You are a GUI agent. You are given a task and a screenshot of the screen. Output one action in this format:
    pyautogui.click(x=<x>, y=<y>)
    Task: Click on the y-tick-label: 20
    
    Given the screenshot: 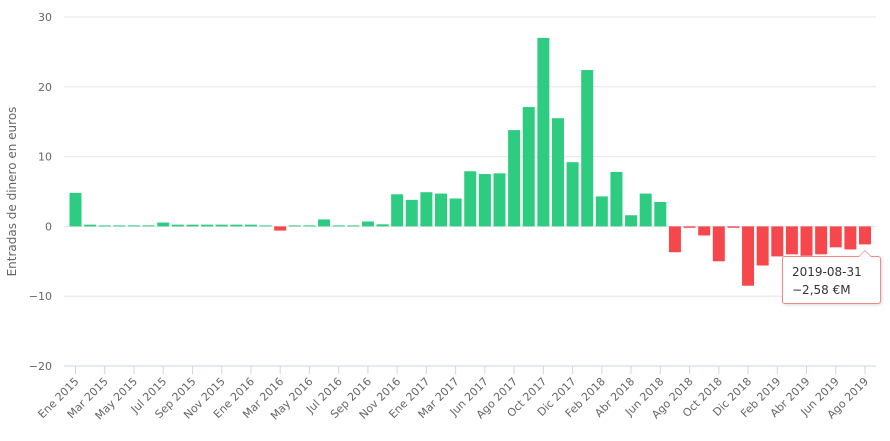 What is the action you would take?
    pyautogui.click(x=45, y=87)
    